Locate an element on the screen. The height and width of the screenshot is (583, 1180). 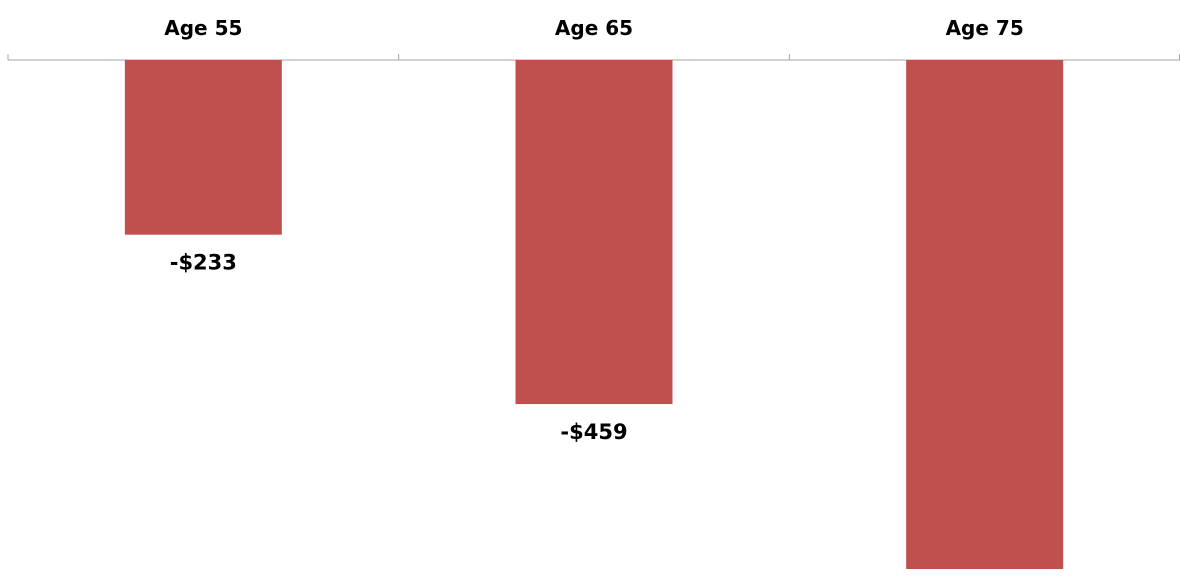
category-label: Age 55 is located at coordinates (203, 28).